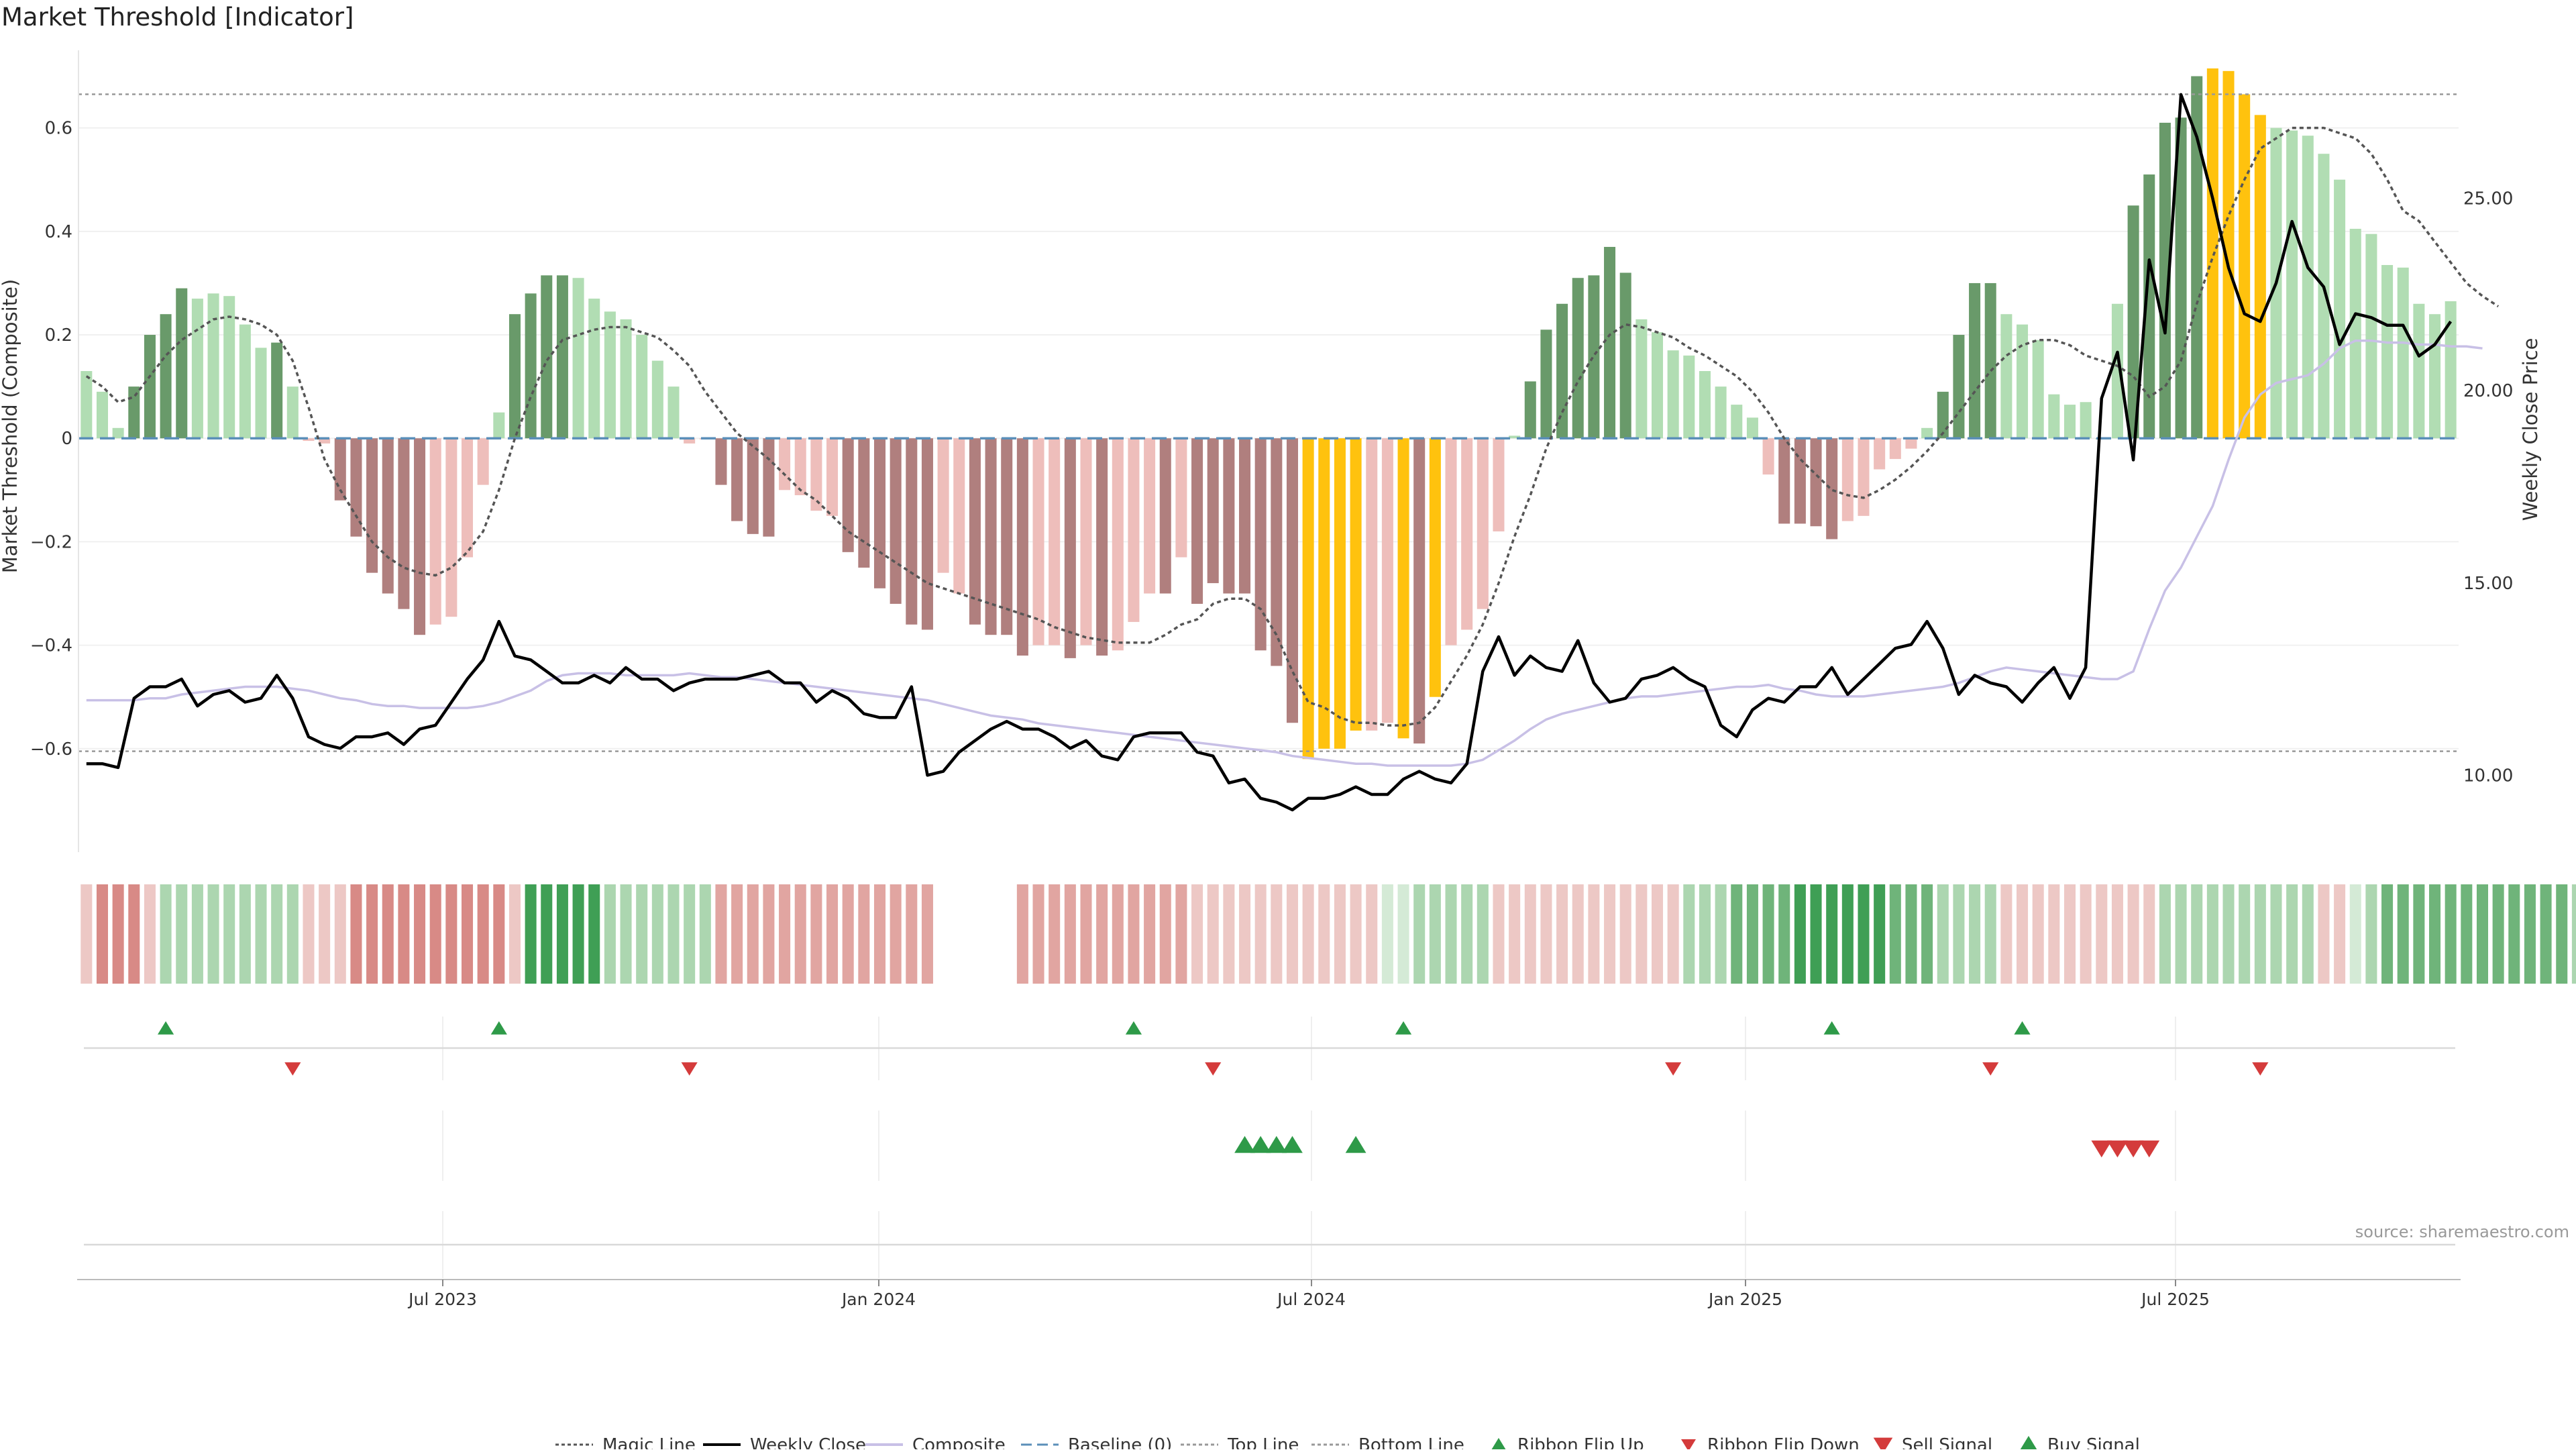 This screenshot has width=2576, height=1452. What do you see at coordinates (66, 439) in the screenshot?
I see `y-tick-label: 0` at bounding box center [66, 439].